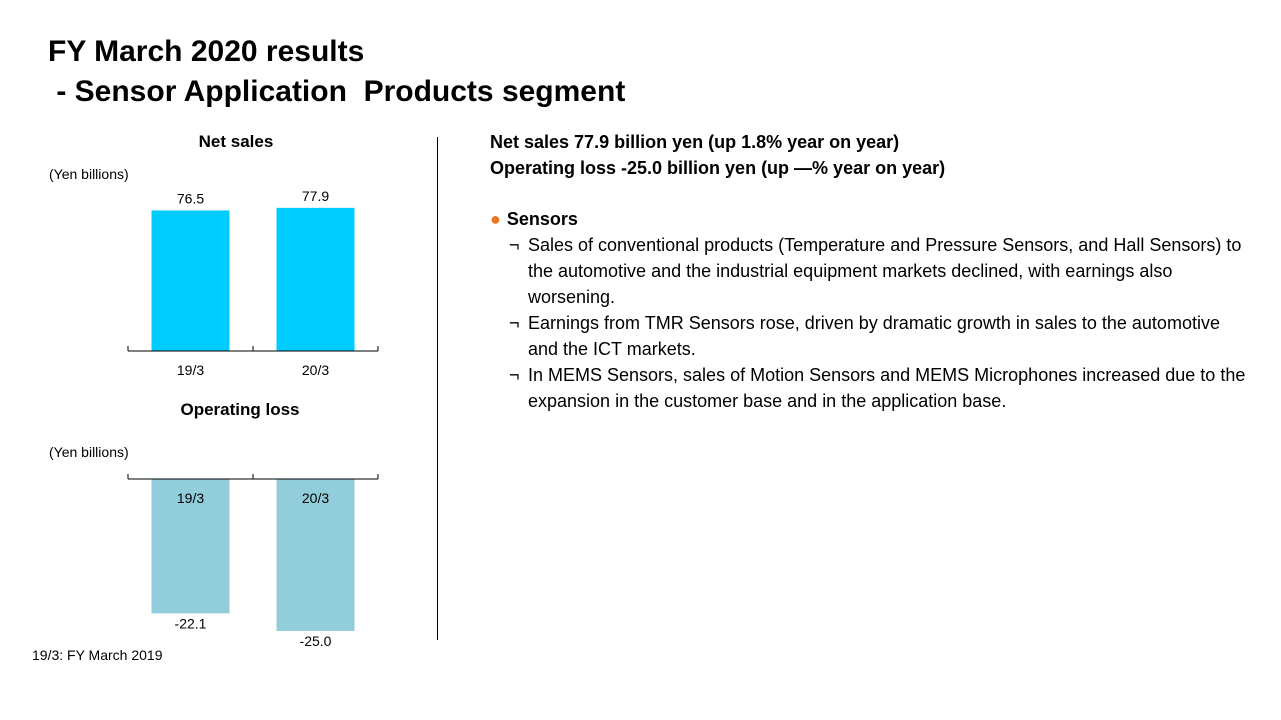 Image resolution: width=1281 pixels, height=720 pixels. Describe the element at coordinates (191, 623) in the screenshot. I see `data-label: -22.1` at that location.